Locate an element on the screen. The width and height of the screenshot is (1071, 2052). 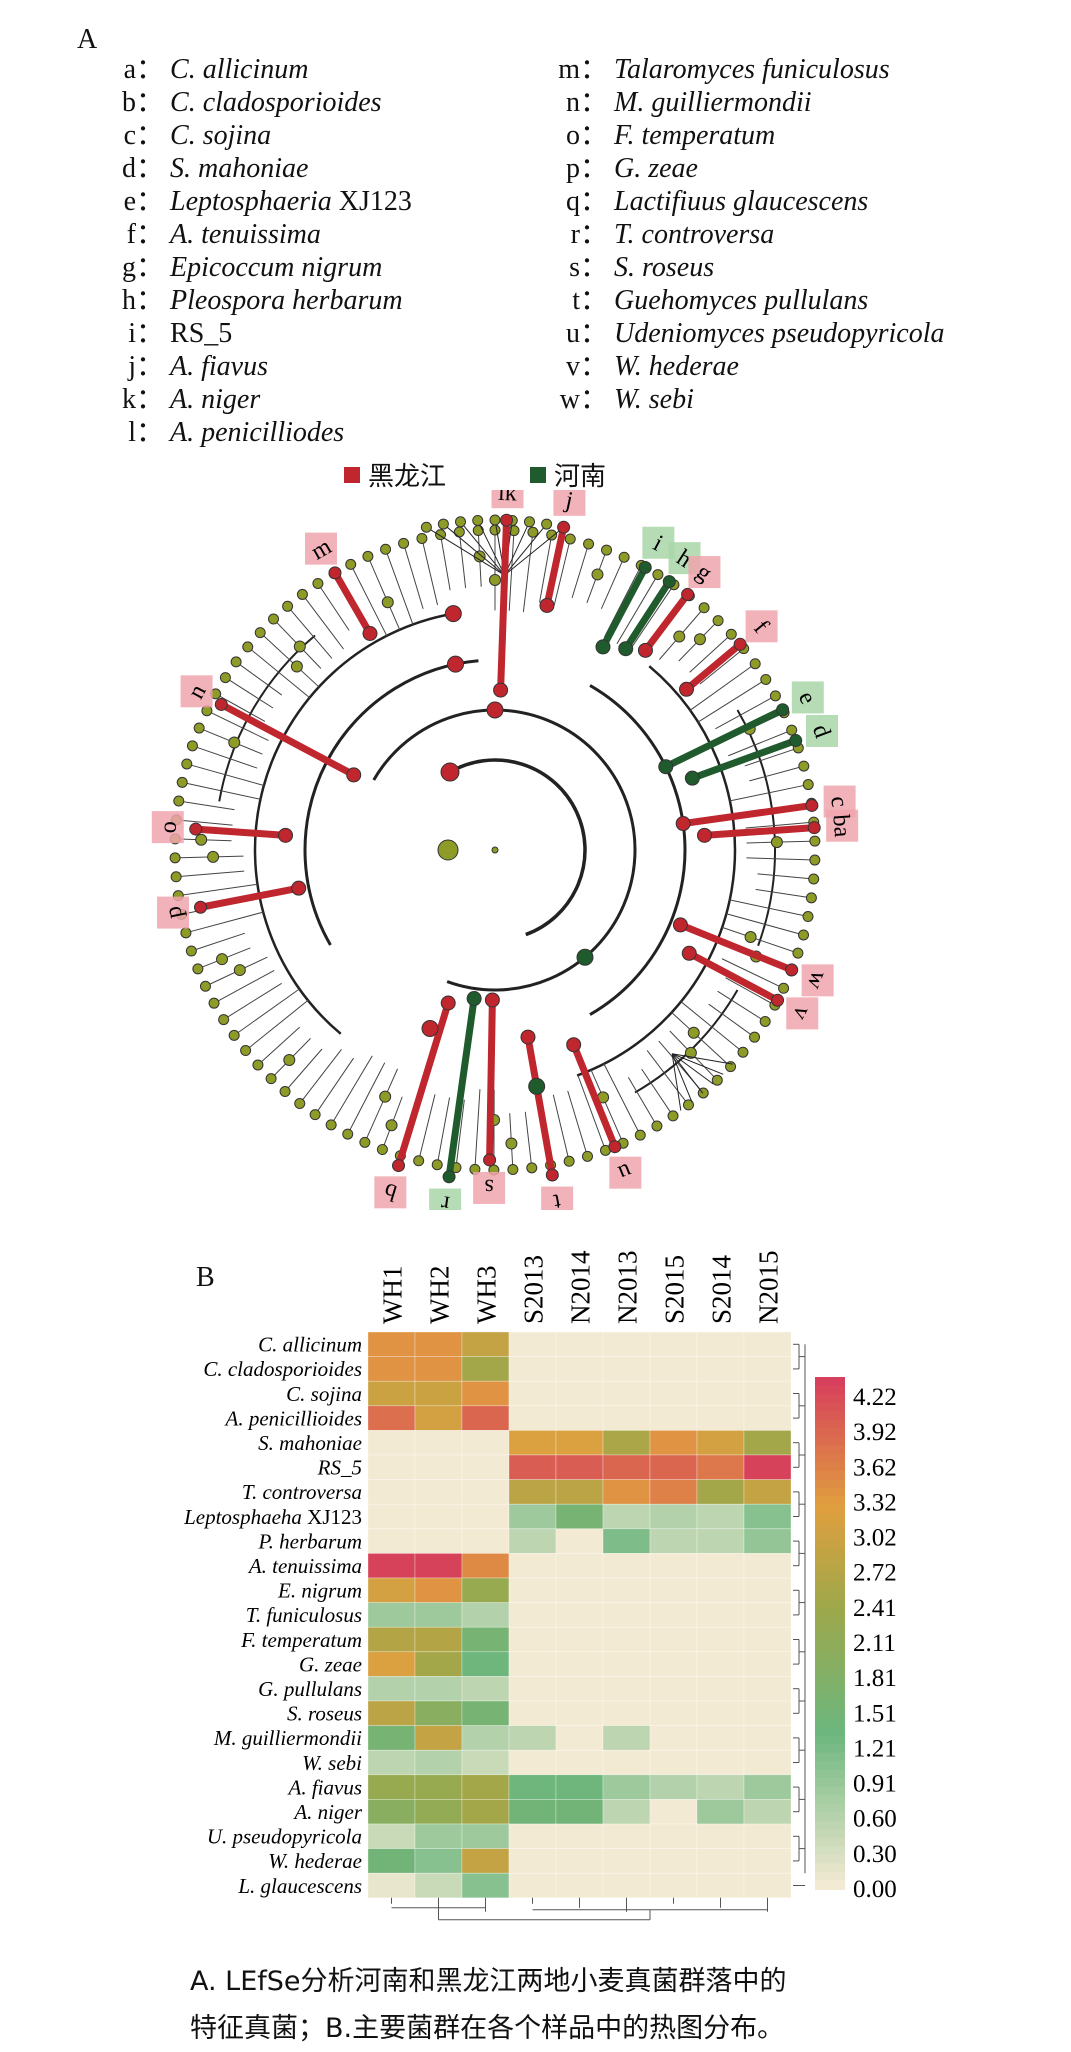
heatmap-row-label: C. sojina is located at coordinates (324, 1394).